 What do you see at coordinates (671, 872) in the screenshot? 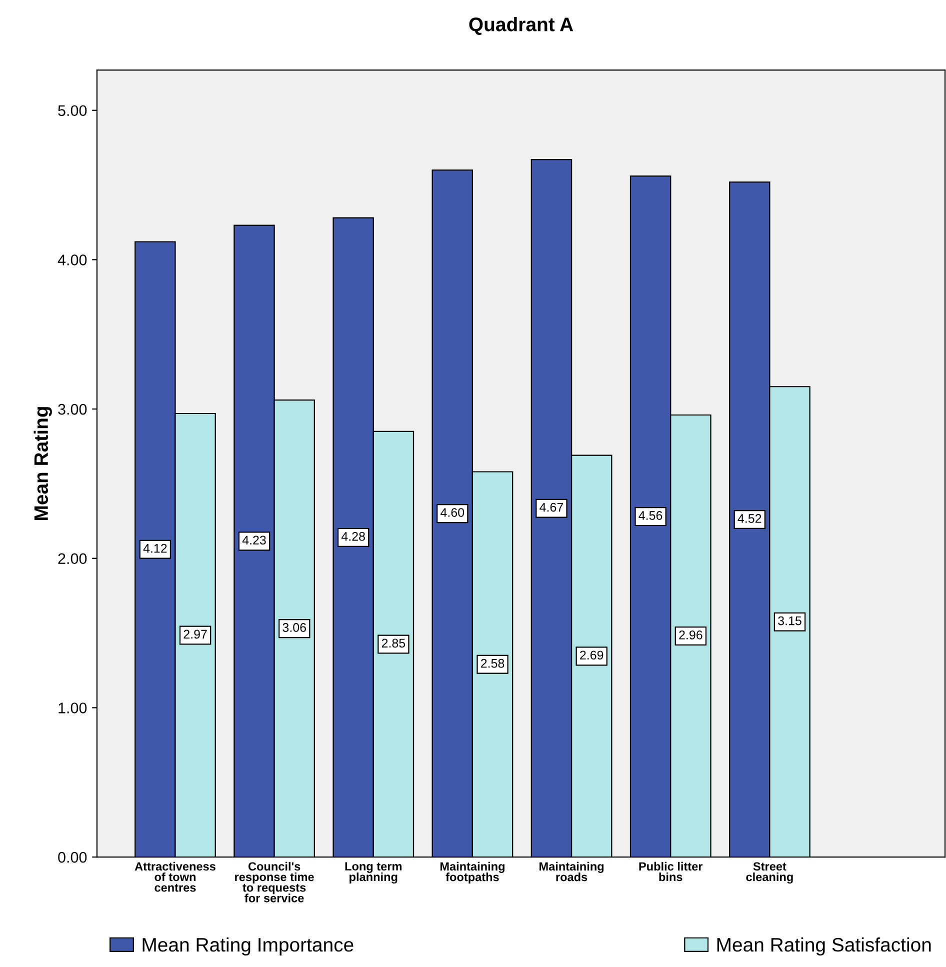
I see `x-tick-label: Public litter bins` at bounding box center [671, 872].